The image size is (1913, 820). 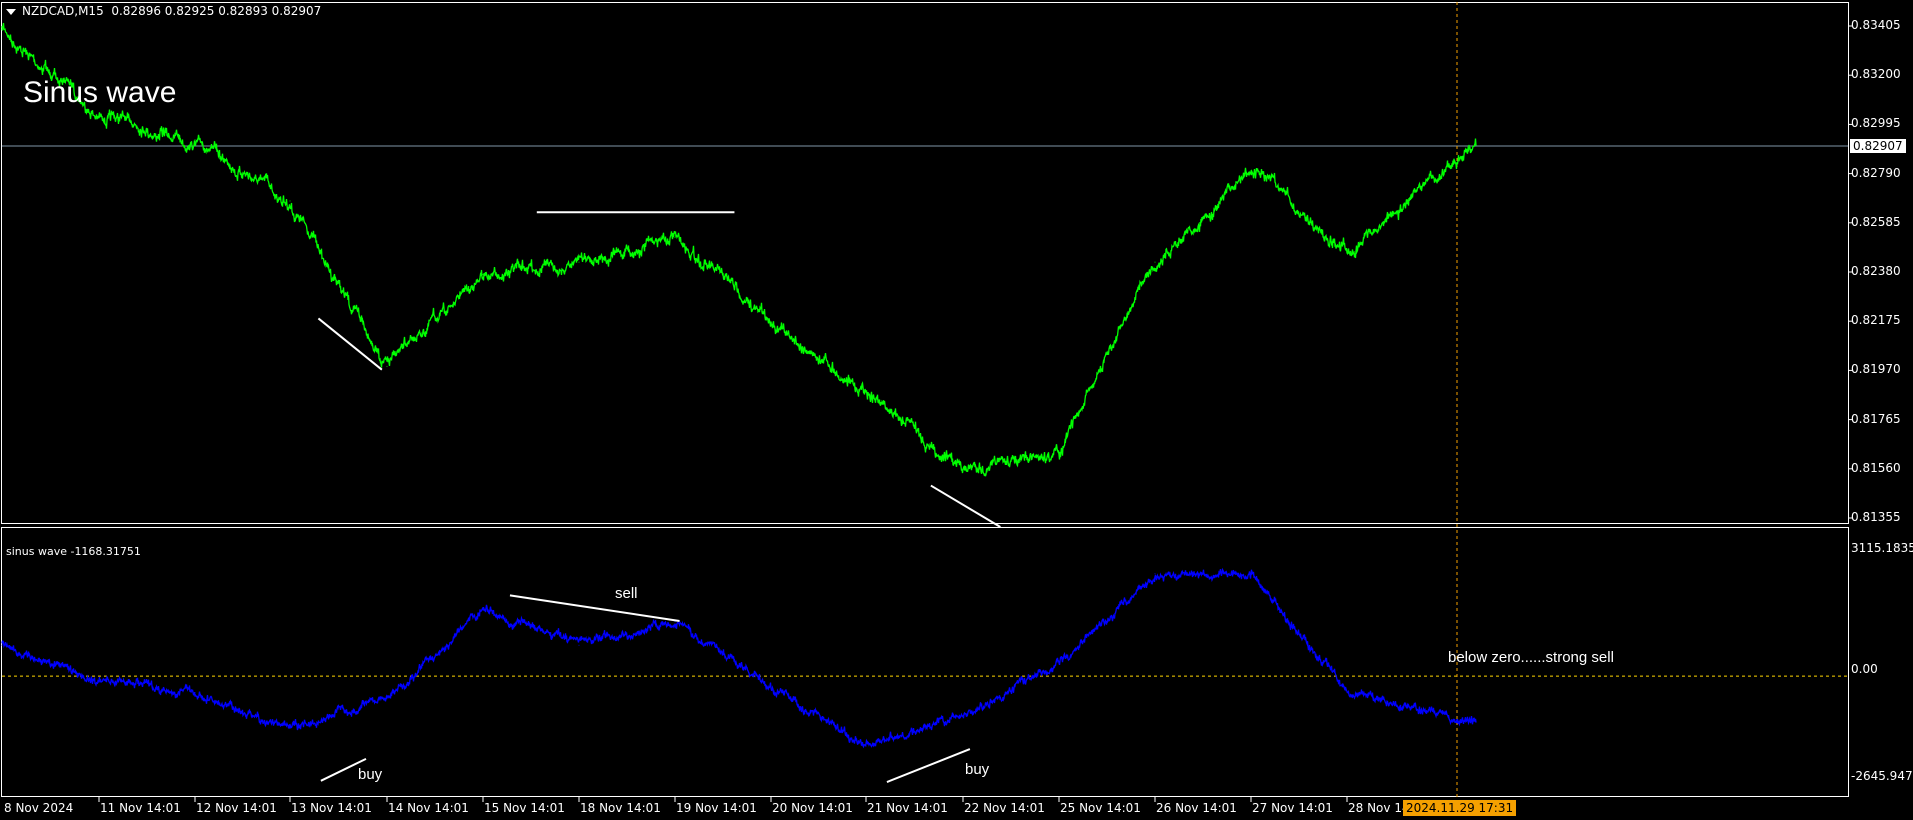 I want to click on time-axis-tick: 28 Nov 14, so click(x=1379, y=808).